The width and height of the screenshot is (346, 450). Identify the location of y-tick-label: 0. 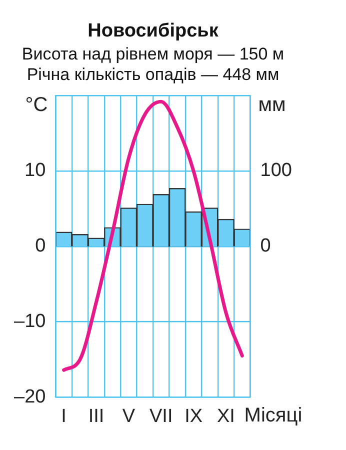
(40, 246).